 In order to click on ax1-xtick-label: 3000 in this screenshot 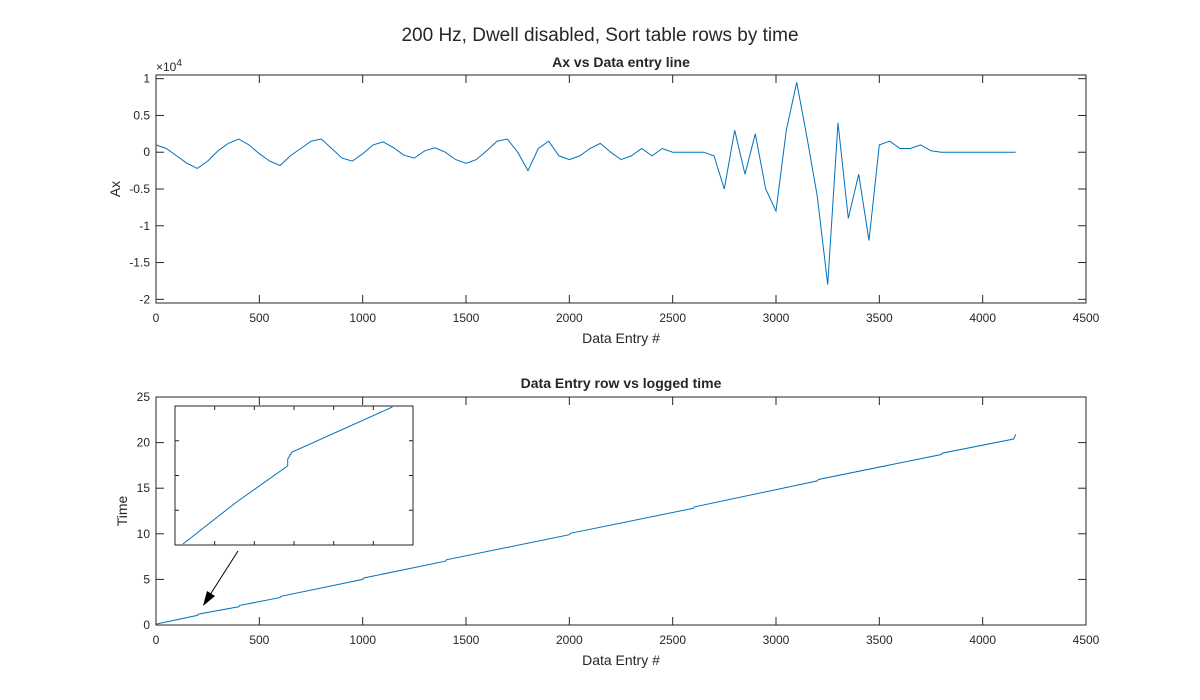, I will do `click(776, 318)`.